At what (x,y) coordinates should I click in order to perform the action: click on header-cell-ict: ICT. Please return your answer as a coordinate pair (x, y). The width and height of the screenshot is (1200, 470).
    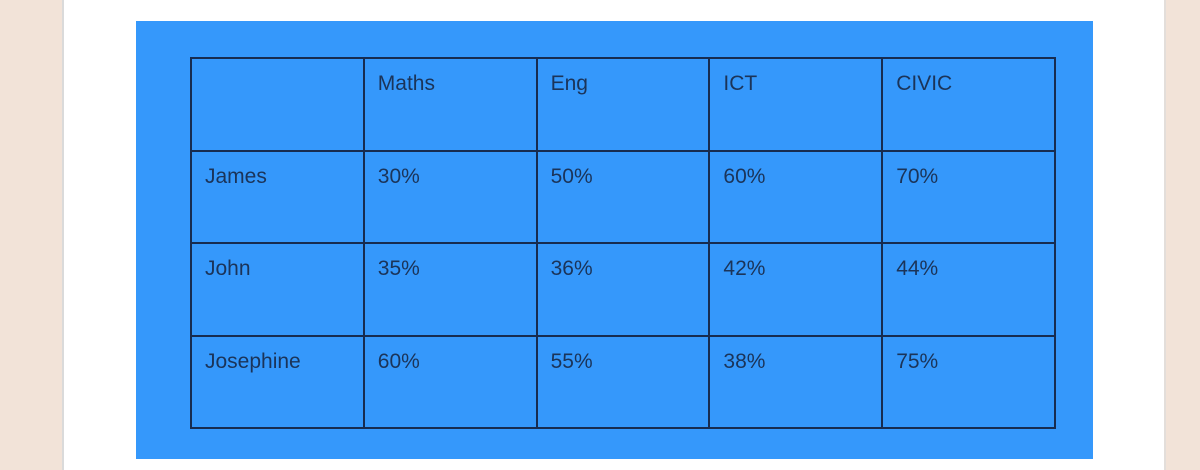
    Looking at the image, I should click on (796, 104).